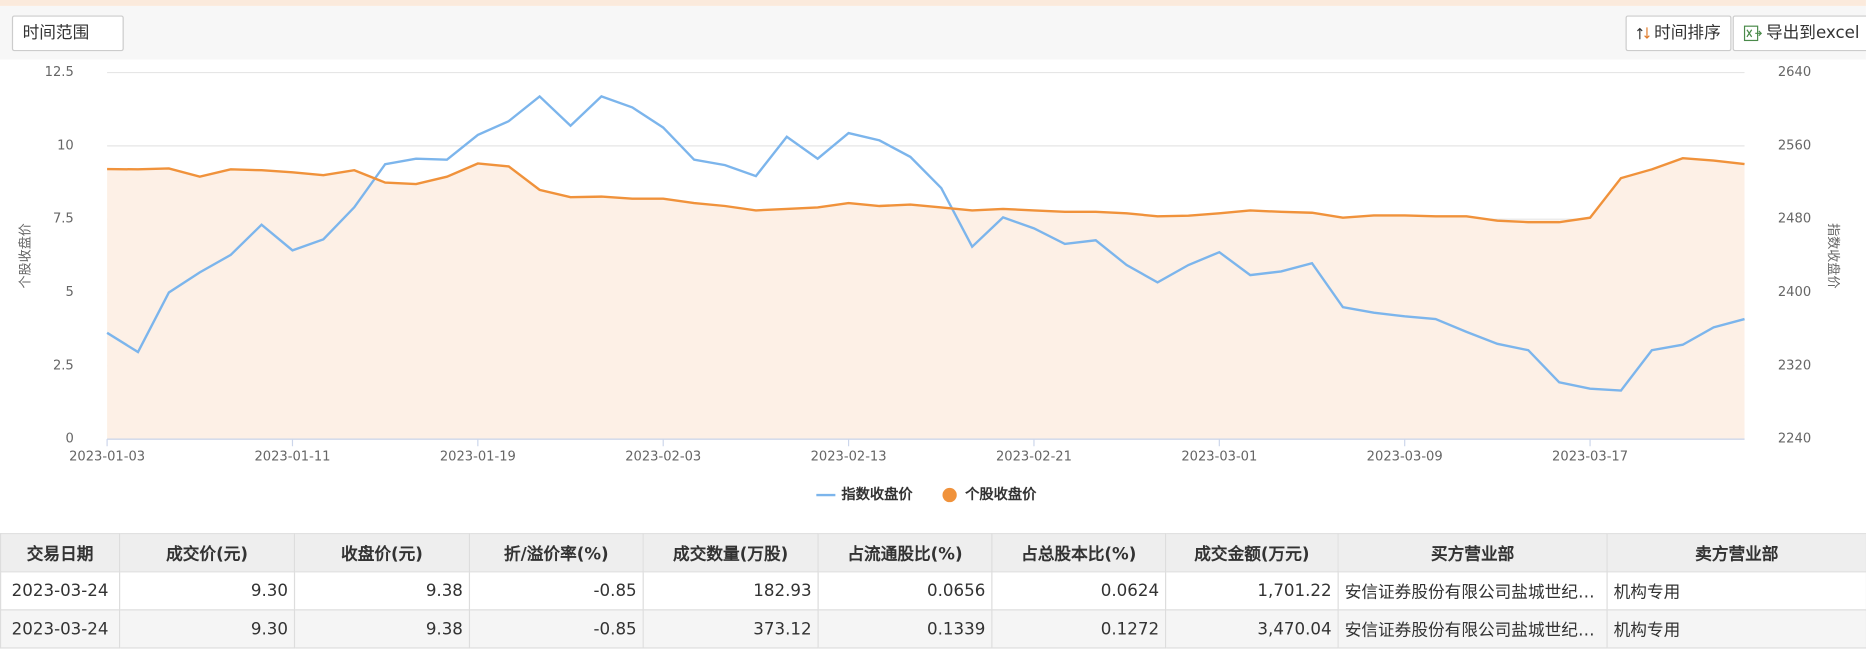  Describe the element at coordinates (1812, 33) in the screenshot. I see `export-label: 导出到excel` at that location.